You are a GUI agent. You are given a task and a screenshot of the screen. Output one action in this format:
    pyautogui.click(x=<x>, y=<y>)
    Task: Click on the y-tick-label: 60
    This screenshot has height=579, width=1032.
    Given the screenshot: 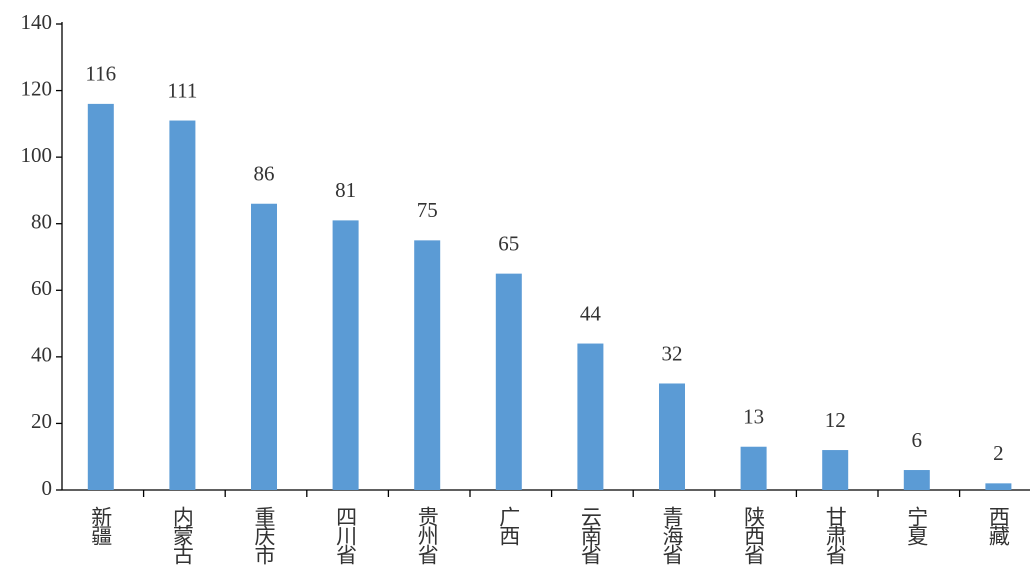 What is the action you would take?
    pyautogui.click(x=41, y=288)
    